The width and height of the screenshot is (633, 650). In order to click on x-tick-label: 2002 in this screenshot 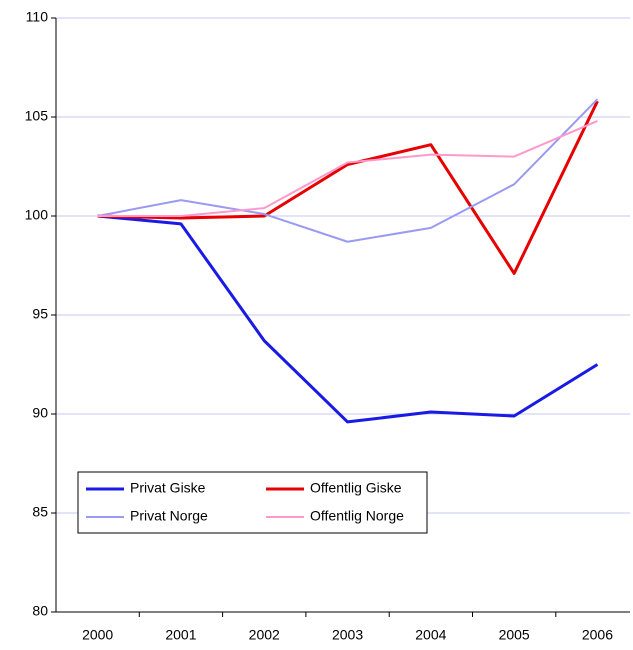, I will do `click(264, 635)`.